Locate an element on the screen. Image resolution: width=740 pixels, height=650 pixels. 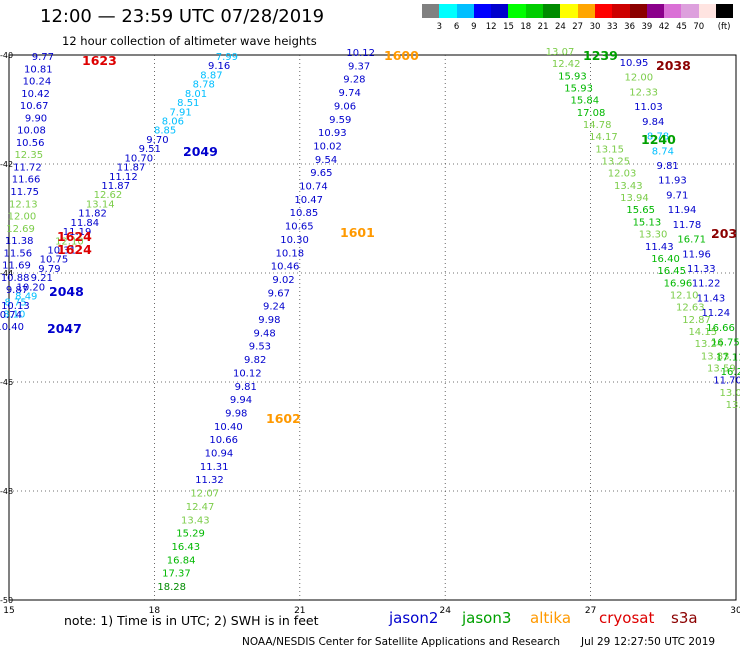
wave-height-value: 8.74 is located at coordinates (663, 151).